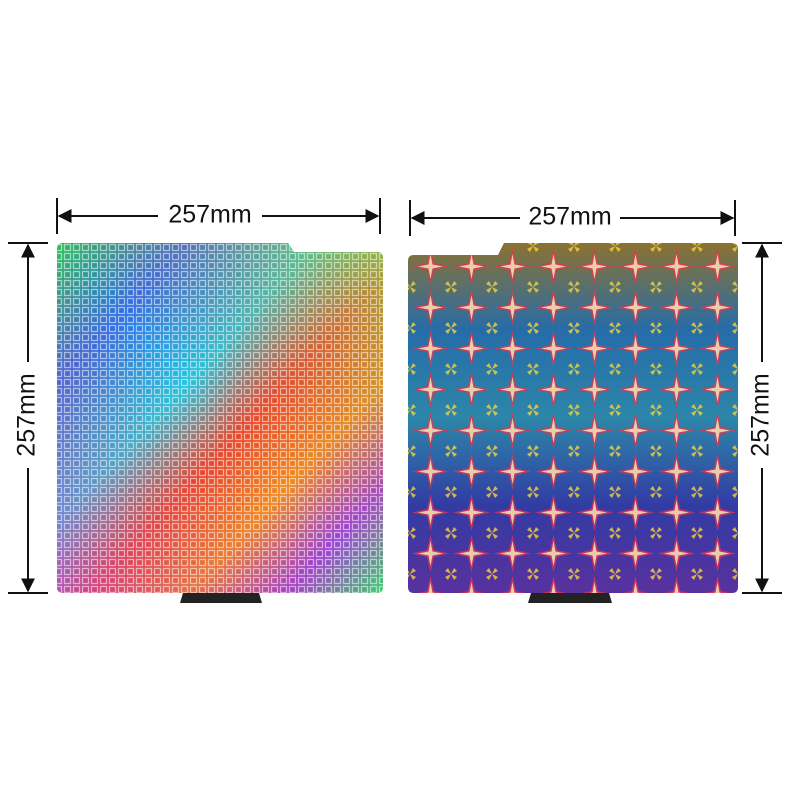 Image resolution: width=800 pixels, height=800 pixels. I want to click on dimension-right-width: 257mm, so click(572, 218).